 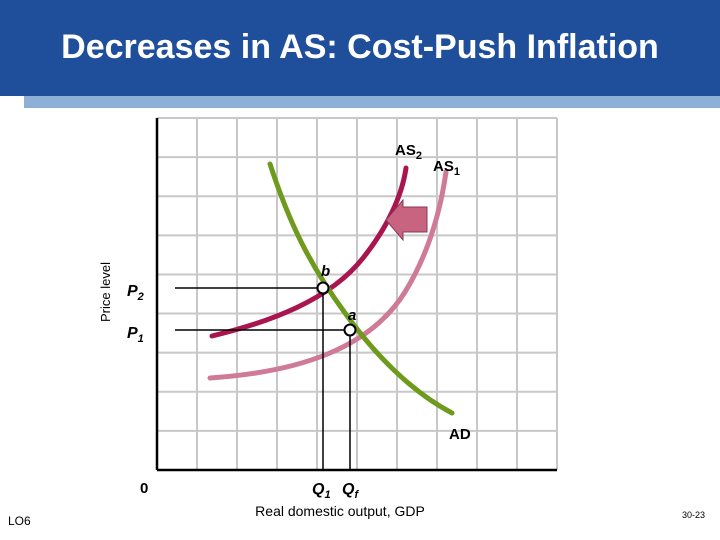 What do you see at coordinates (340, 511) in the screenshot?
I see `x-axis-label: Real domestic output, GDP` at bounding box center [340, 511].